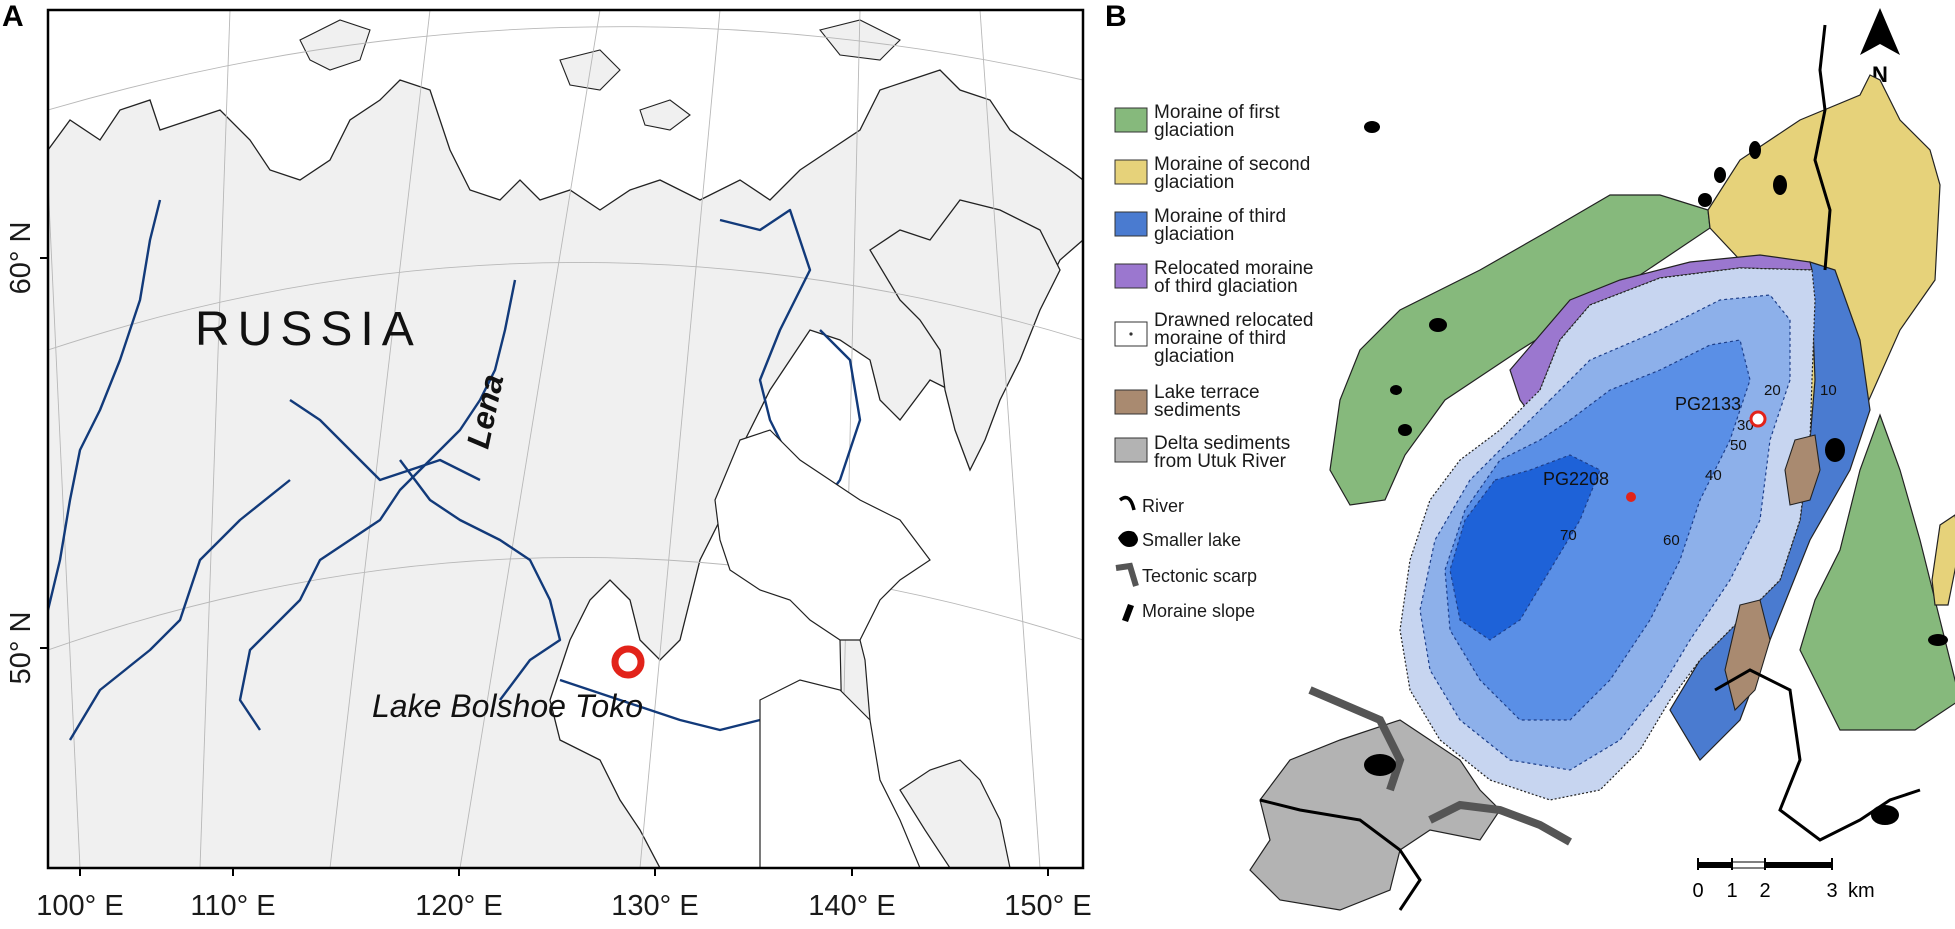 The image size is (1955, 929). I want to click on second-glaciation-moraine-small, so click(1943, 560).